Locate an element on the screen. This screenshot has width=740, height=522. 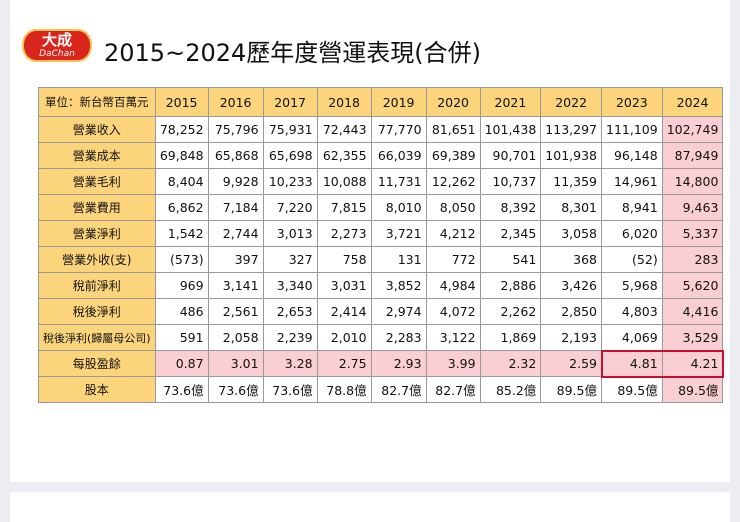
cell: 9,928 is located at coordinates (235, 181).